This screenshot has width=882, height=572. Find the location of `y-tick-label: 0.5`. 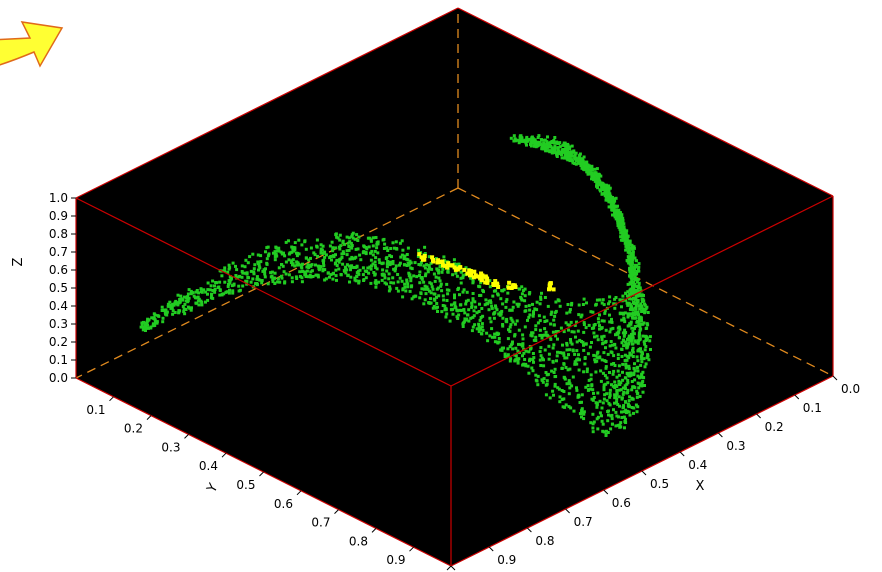

y-tick-label: 0.5 is located at coordinates (245, 485).